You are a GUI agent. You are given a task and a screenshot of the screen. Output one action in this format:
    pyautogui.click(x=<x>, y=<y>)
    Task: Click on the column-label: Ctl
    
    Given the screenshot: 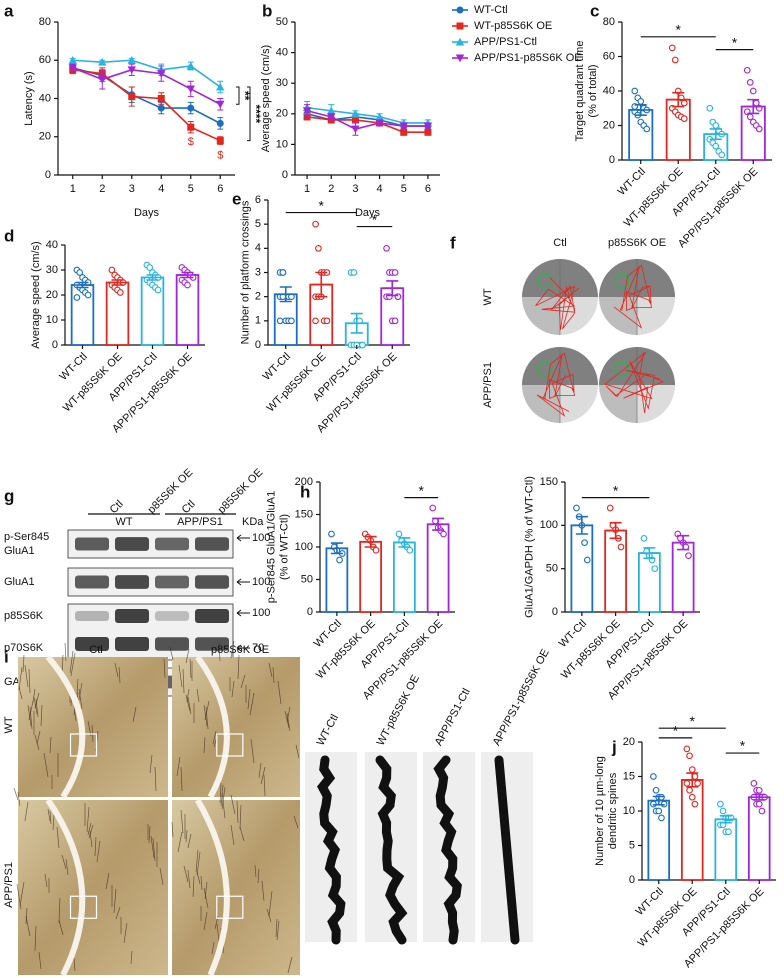 What is the action you would take?
    pyautogui.click(x=559, y=243)
    